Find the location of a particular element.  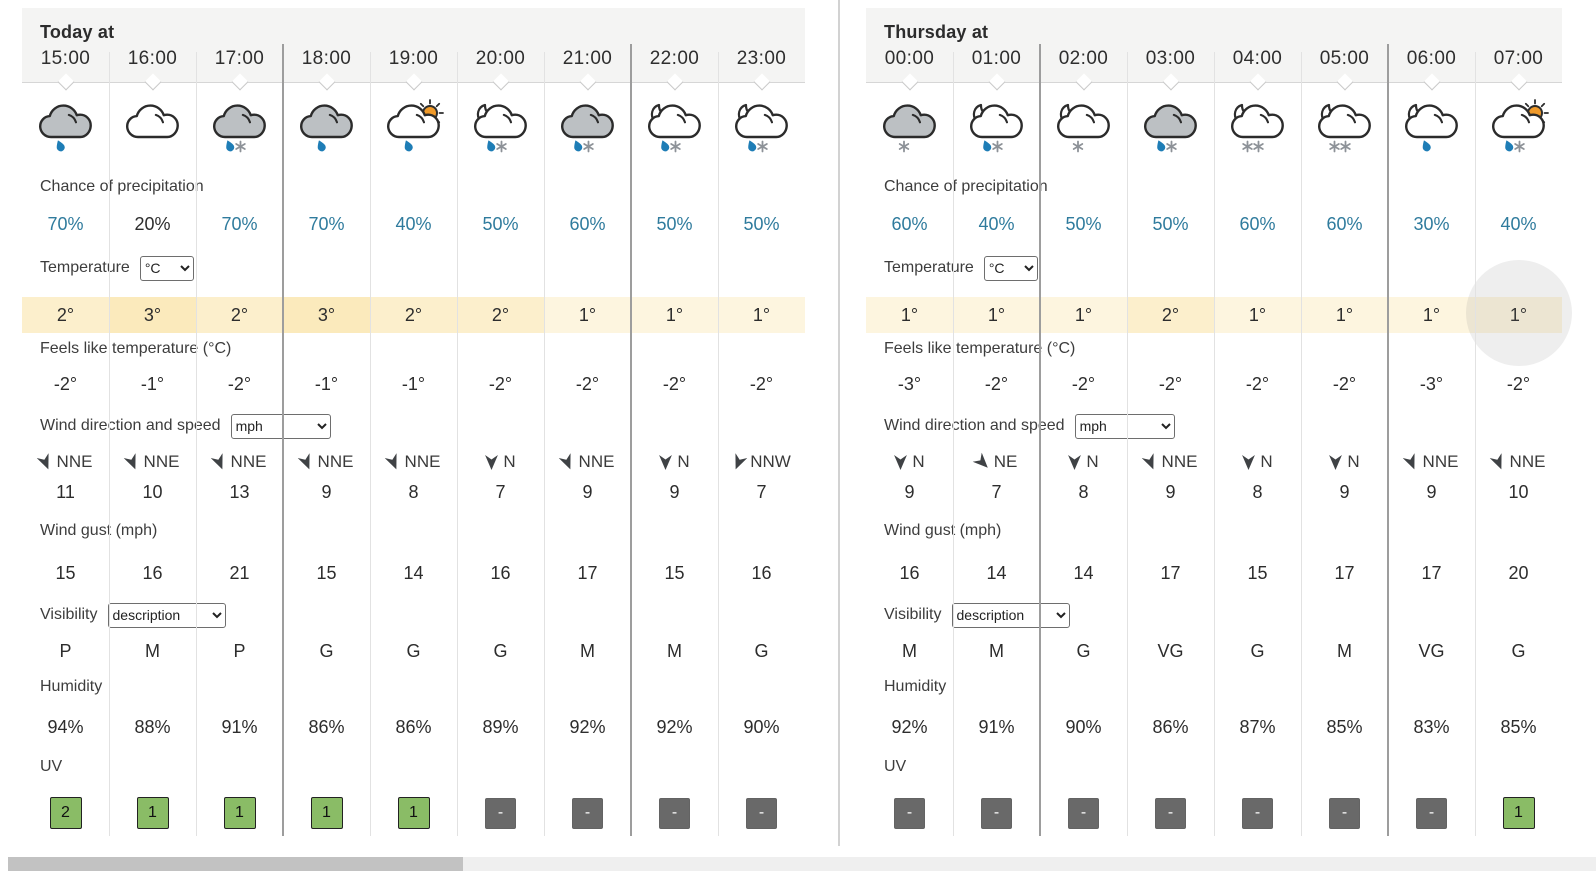

uv-cell: 1 is located at coordinates (239, 813).